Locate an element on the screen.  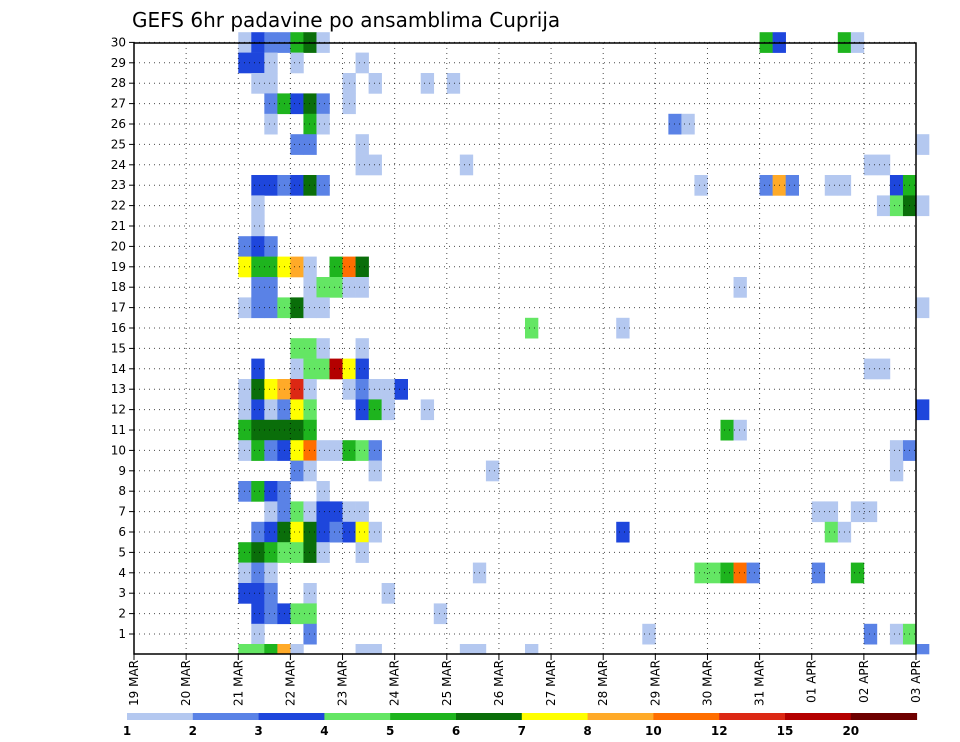
y-tick-label: 26 is located at coordinates (118, 124).